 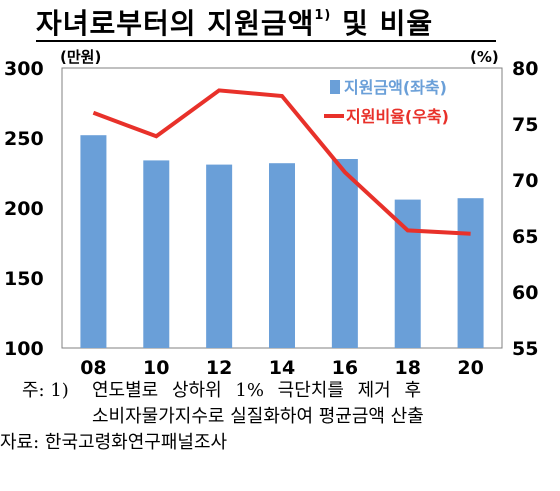 I want to click on chart-title-suffix: 및 비율, so click(x=388, y=23).